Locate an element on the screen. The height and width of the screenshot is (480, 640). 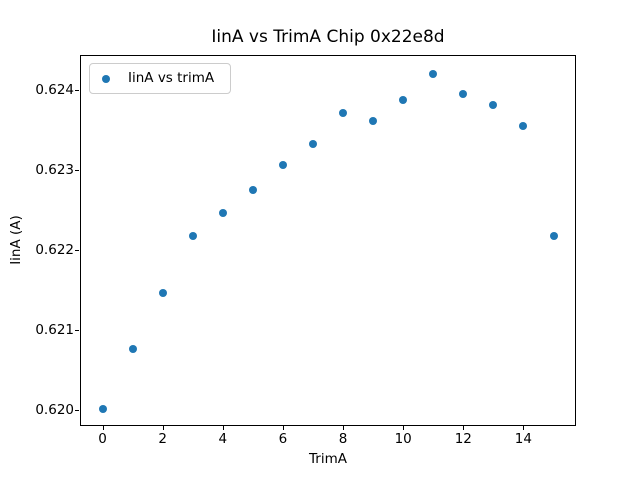
y-tick-label: 0.623 is located at coordinates (54, 170).